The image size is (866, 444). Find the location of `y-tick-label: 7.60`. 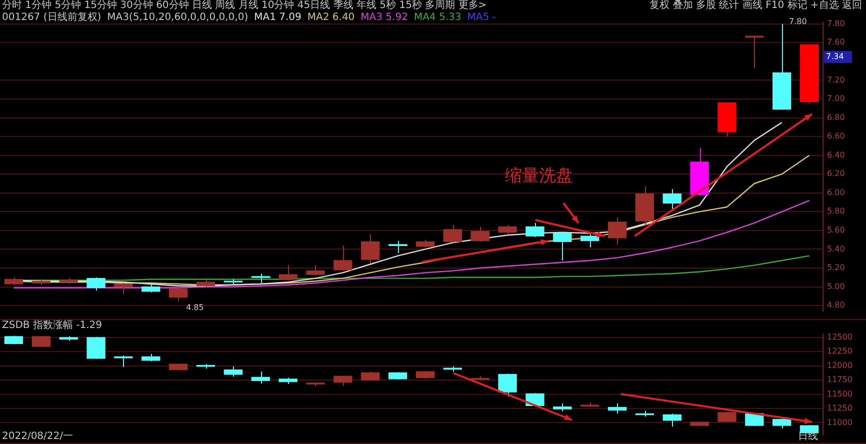

y-tick-label: 7.60 is located at coordinates (836, 42).